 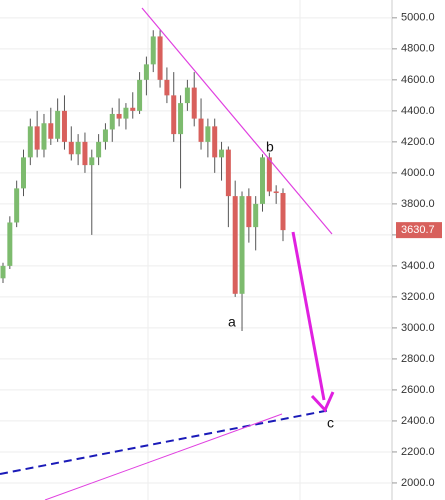 I want to click on last-price-box, so click(x=419, y=230).